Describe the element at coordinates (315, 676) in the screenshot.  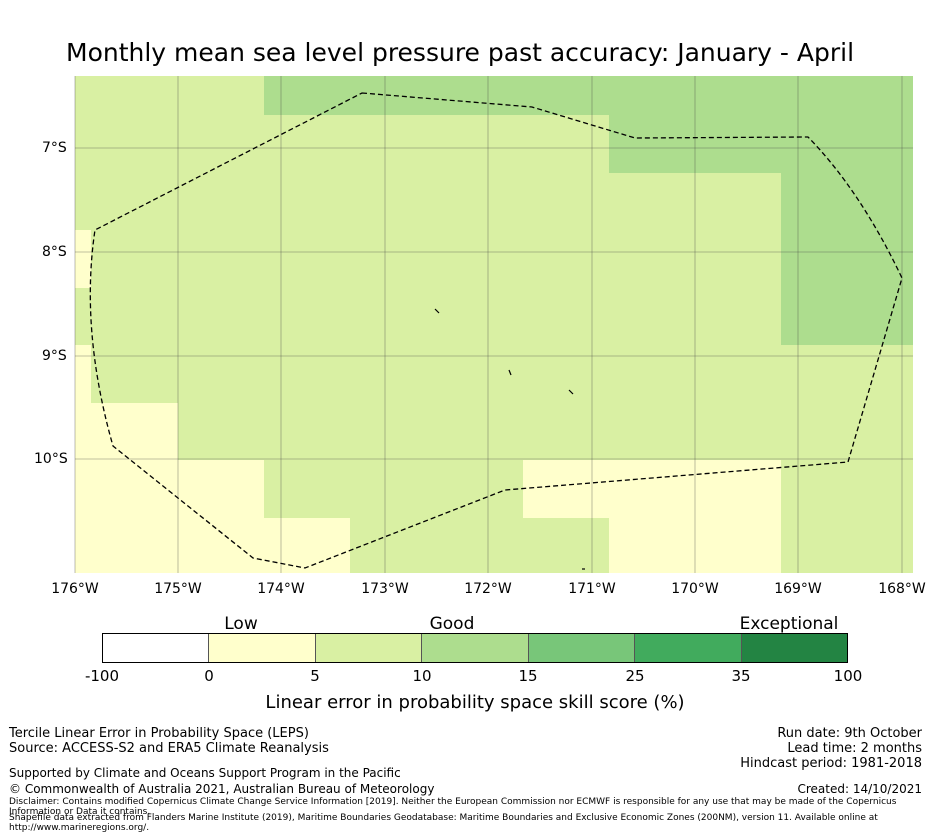
I see `colorbar-tick: 5` at that location.